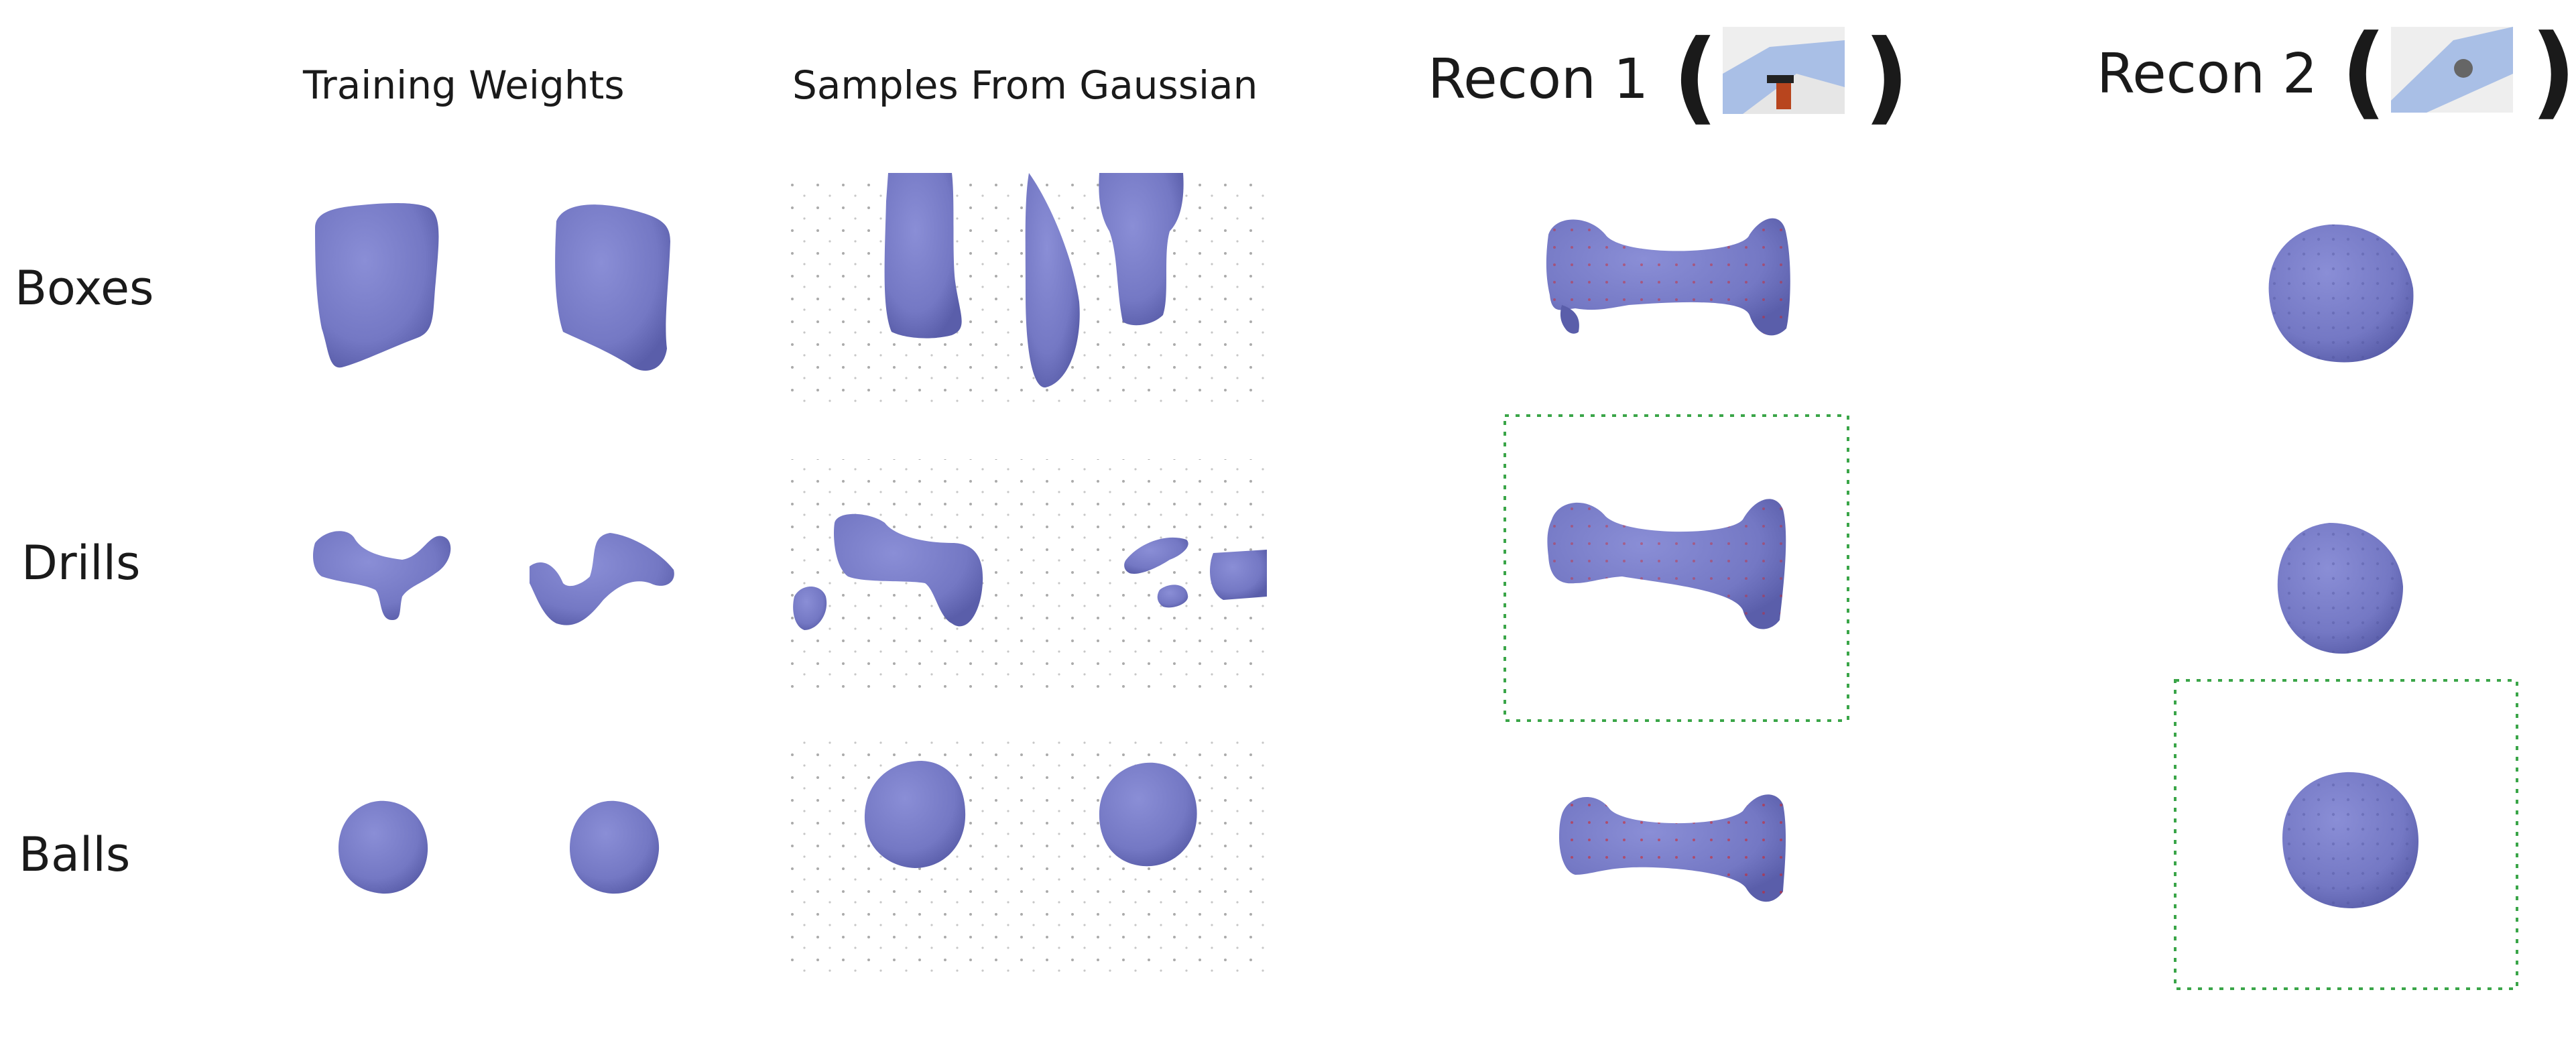  What do you see at coordinates (1029, 576) in the screenshot?
I see `gaussian-sample-drills` at bounding box center [1029, 576].